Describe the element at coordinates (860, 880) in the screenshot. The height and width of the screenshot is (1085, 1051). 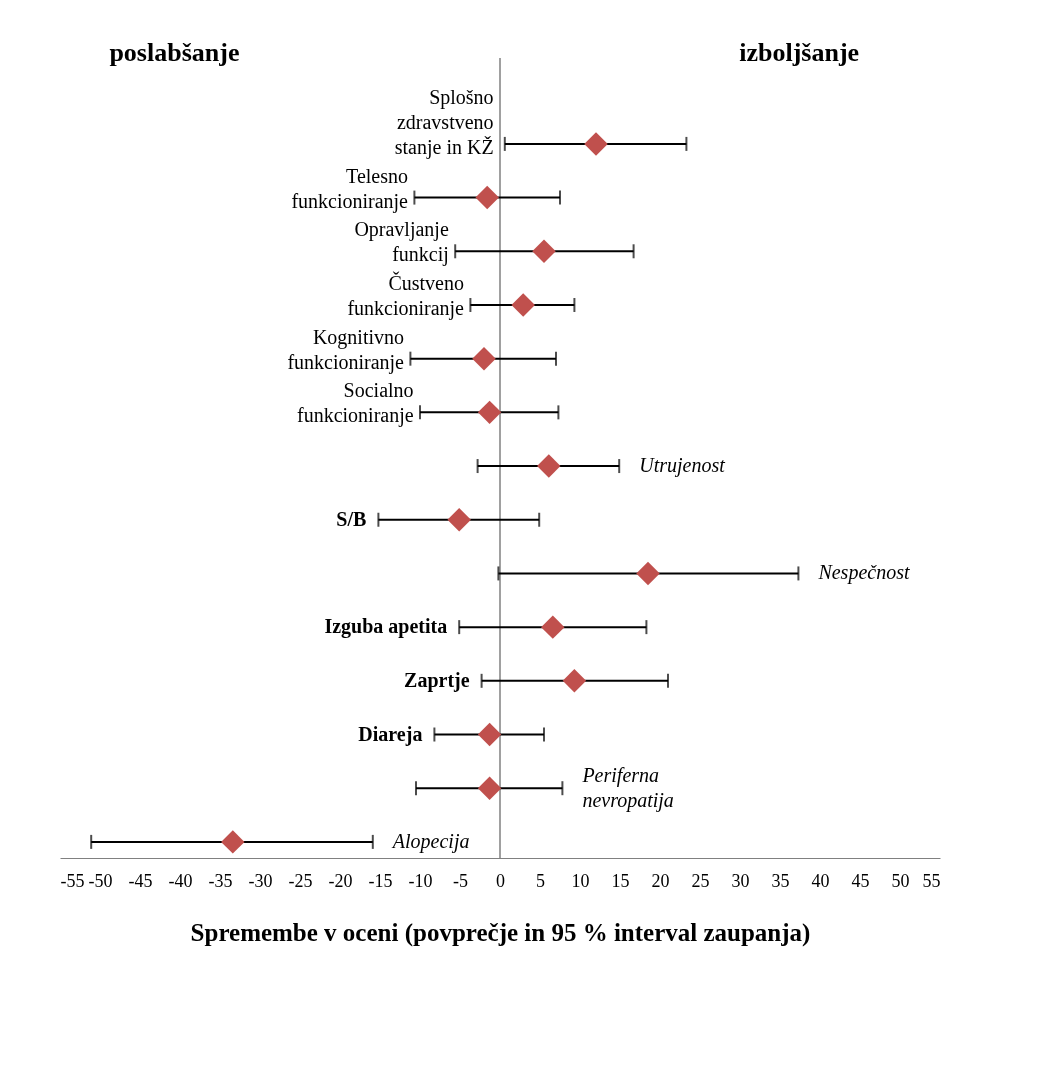
I see `x-tick-label: 45` at that location.